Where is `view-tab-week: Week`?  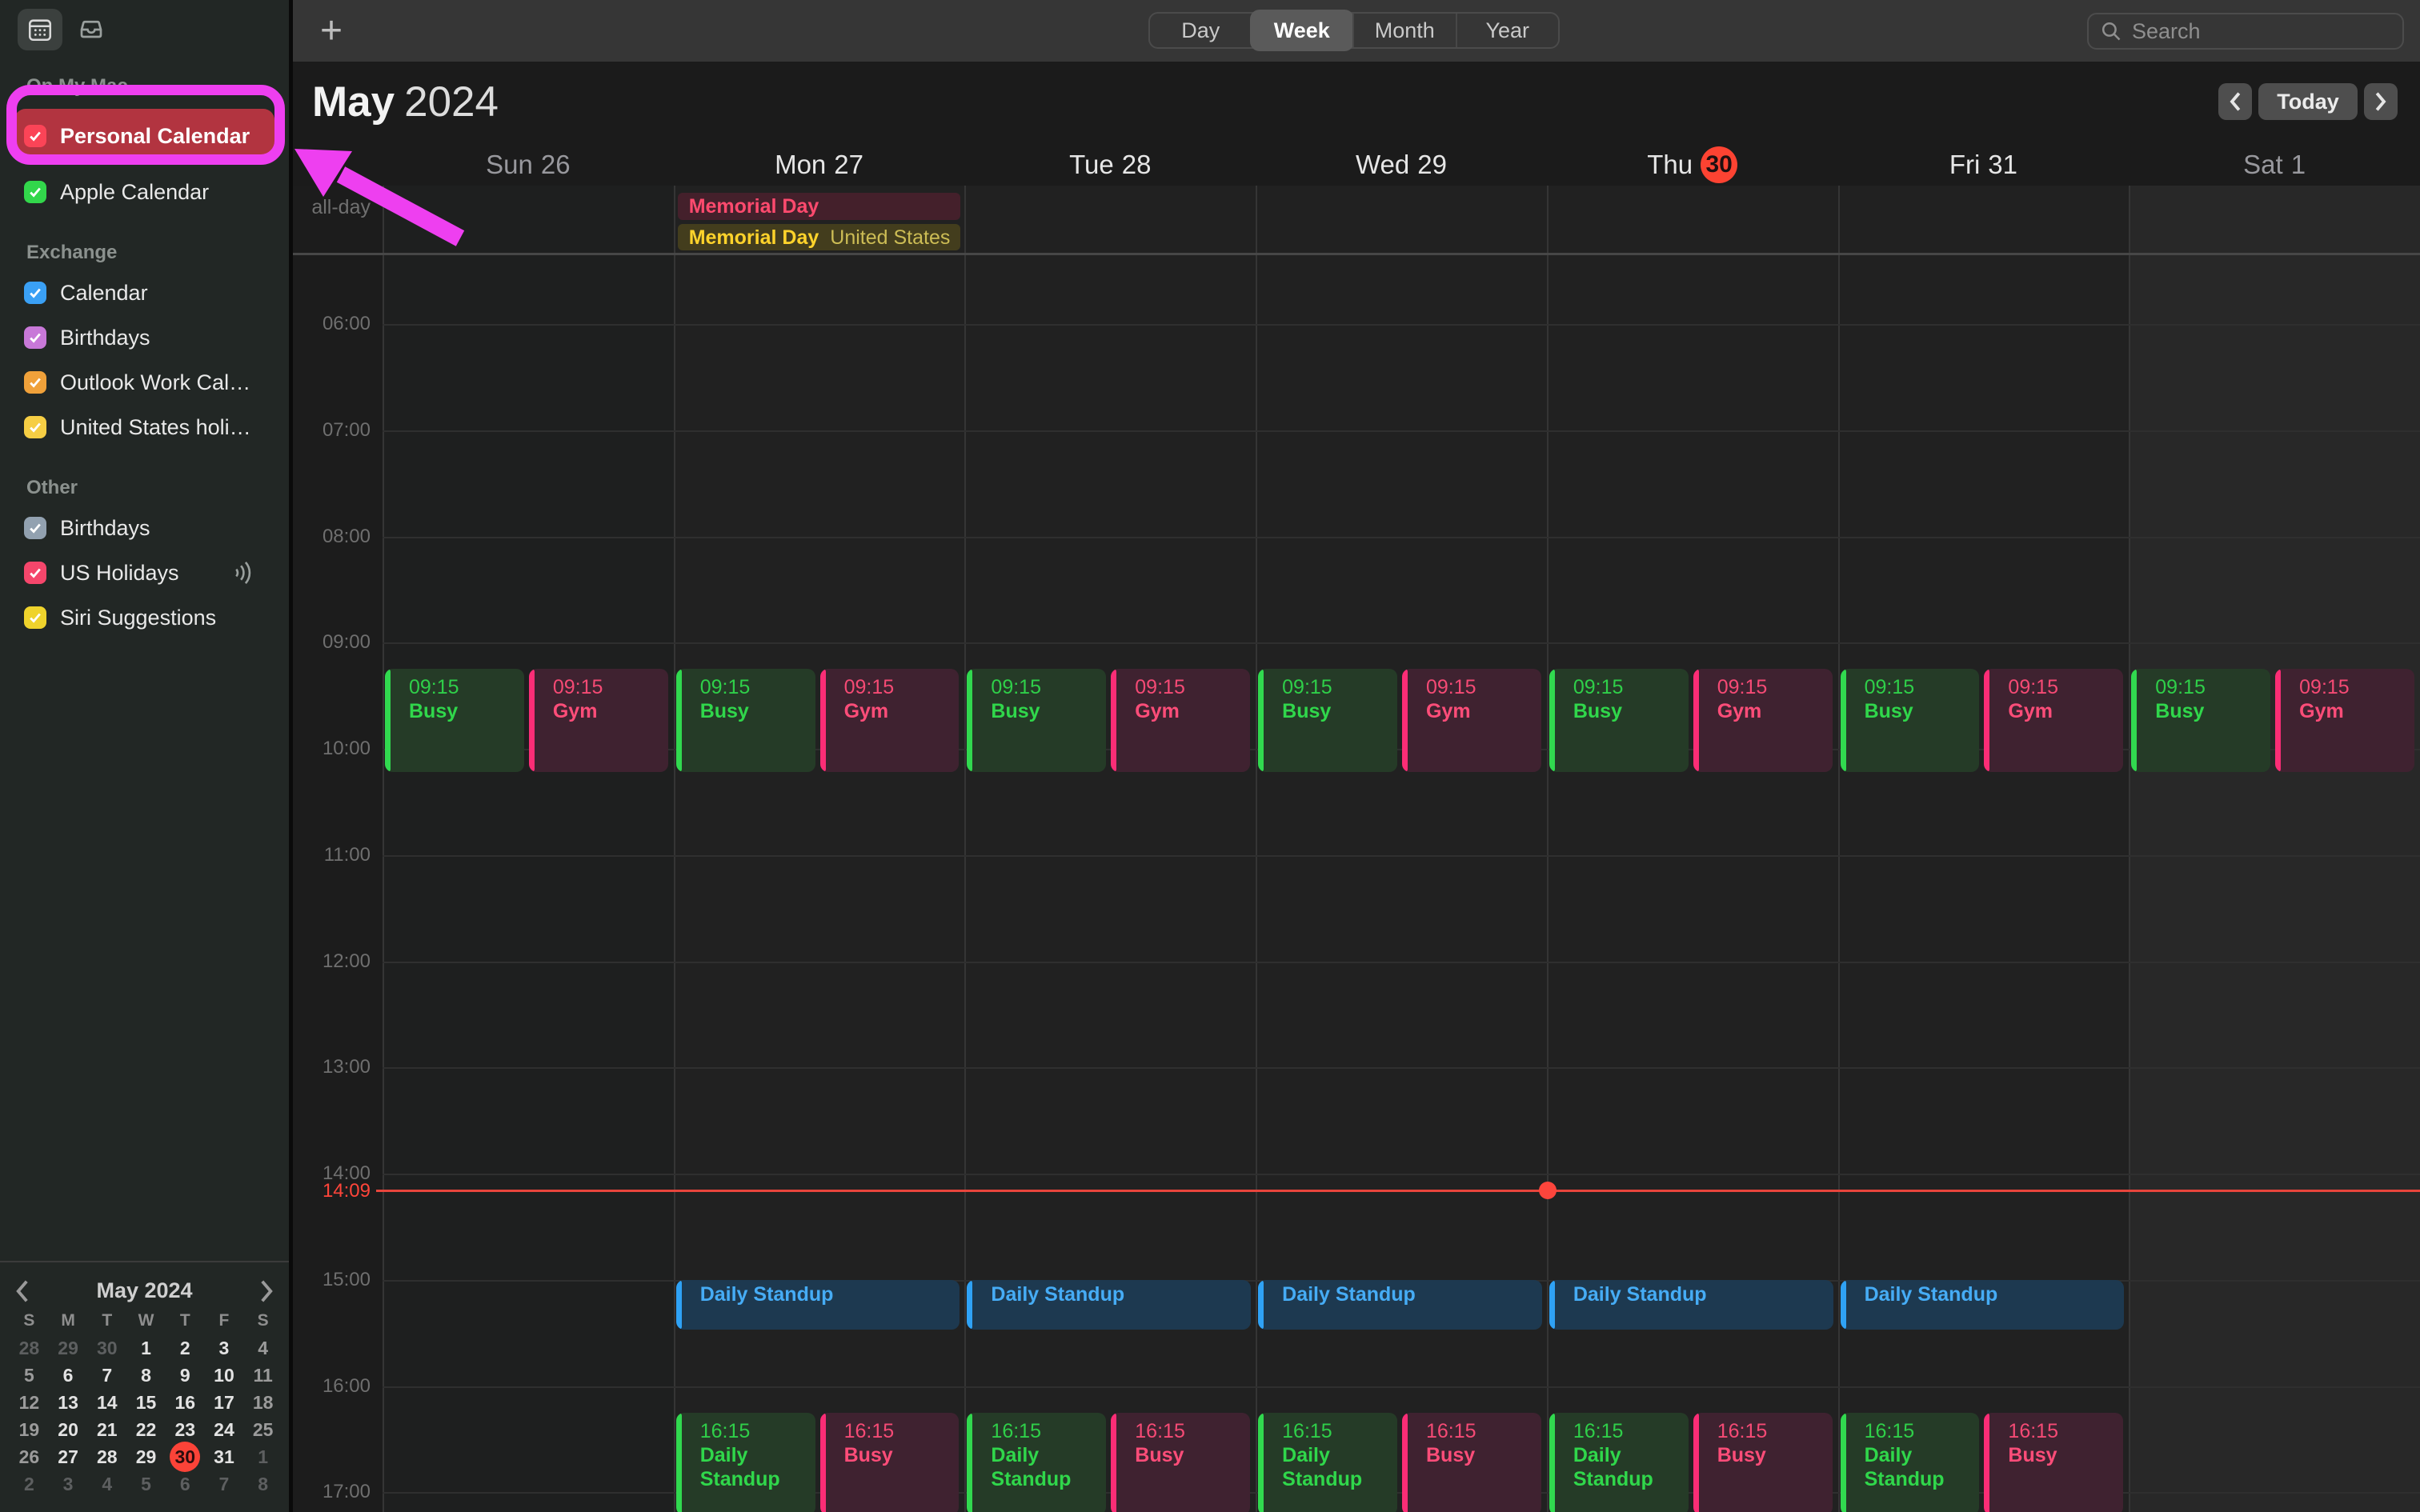 view-tab-week: Week is located at coordinates (1301, 30).